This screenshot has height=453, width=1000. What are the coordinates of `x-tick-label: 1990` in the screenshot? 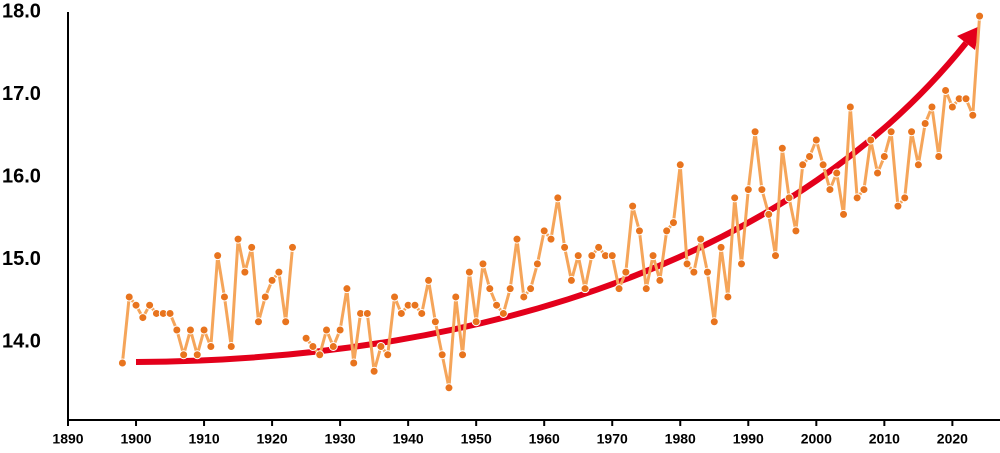 It's located at (748, 439).